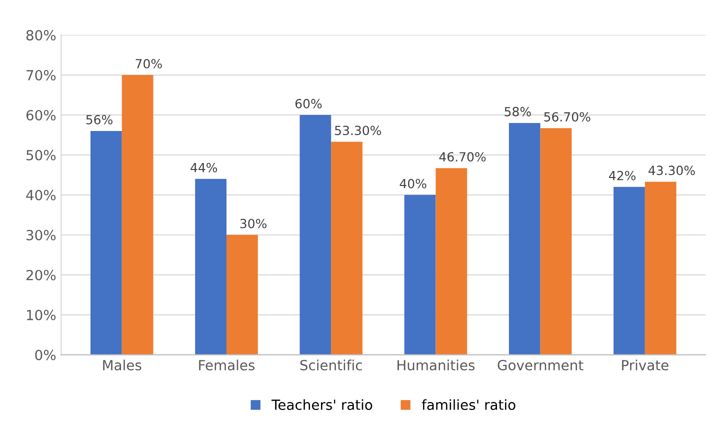  I want to click on data-label: 44%, so click(204, 167).